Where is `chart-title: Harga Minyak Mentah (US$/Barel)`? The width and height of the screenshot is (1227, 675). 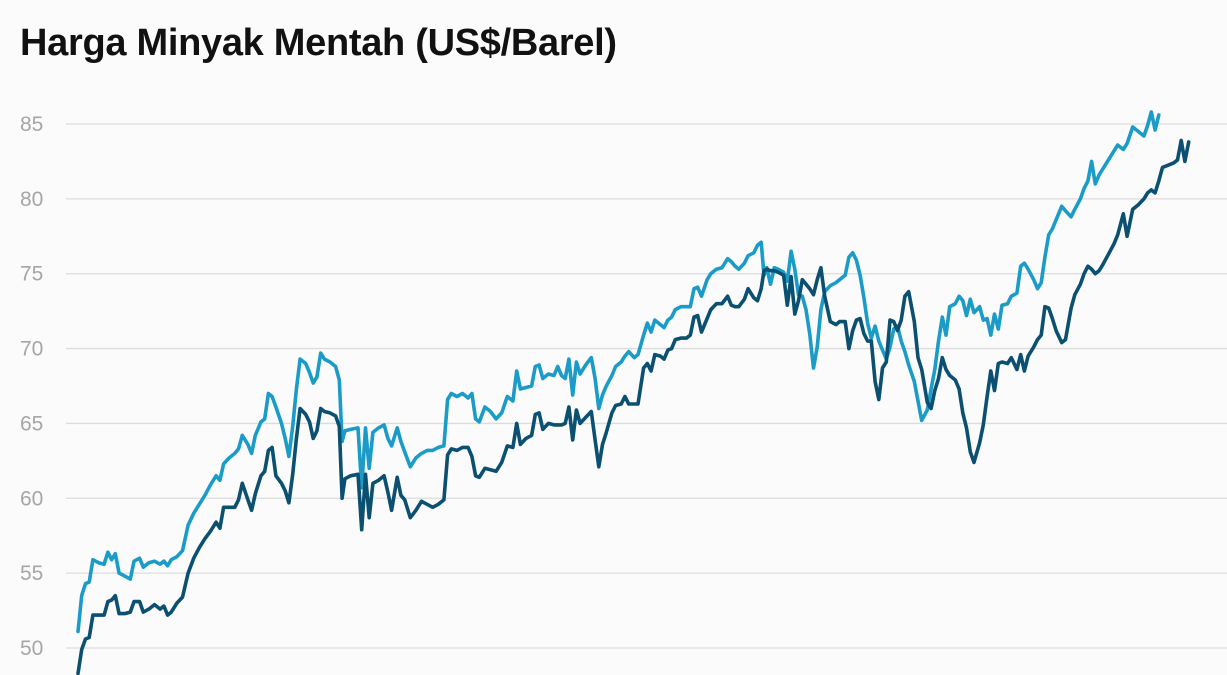 chart-title: Harga Minyak Mentah (US$/Barel) is located at coordinates (318, 43).